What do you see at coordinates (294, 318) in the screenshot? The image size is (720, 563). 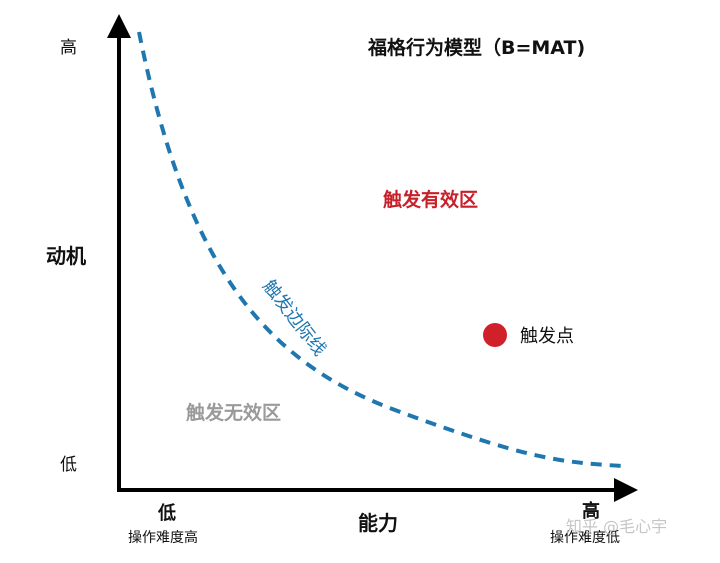 I see `curve-label: 触发边际线` at bounding box center [294, 318].